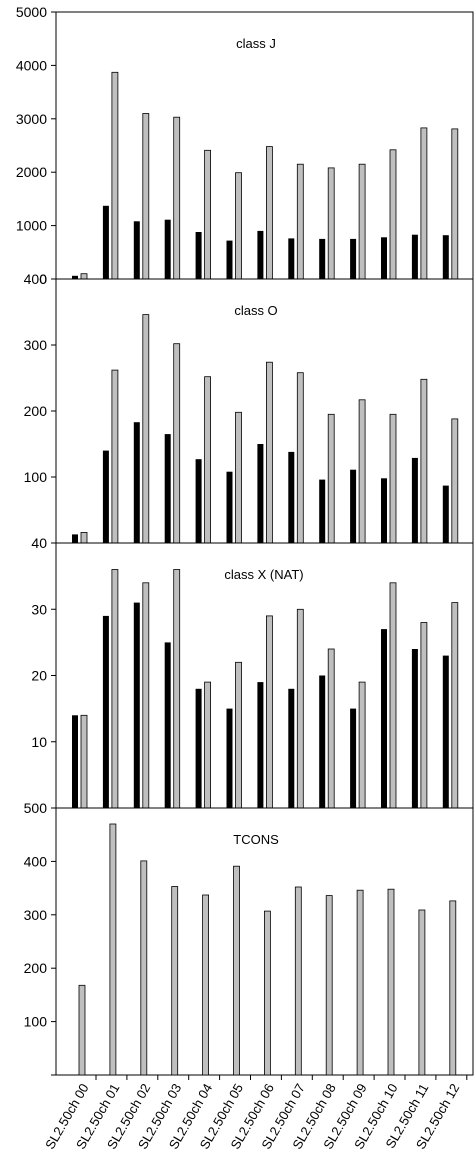 The height and width of the screenshot is (1154, 474). What do you see at coordinates (263, 574) in the screenshot?
I see `panel-title: class X (NAT)` at bounding box center [263, 574].